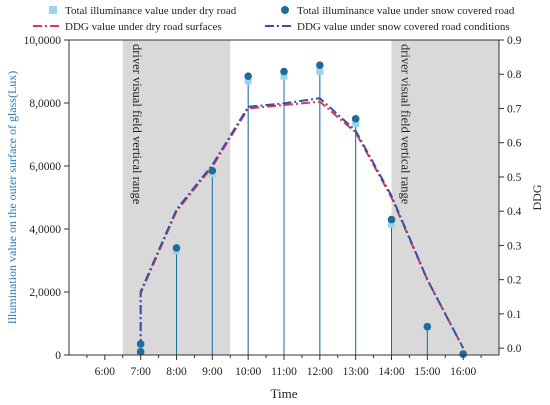  What do you see at coordinates (151, 11) in the screenshot?
I see `legend-entry-label: Total illuminance value under dry road` at bounding box center [151, 11].